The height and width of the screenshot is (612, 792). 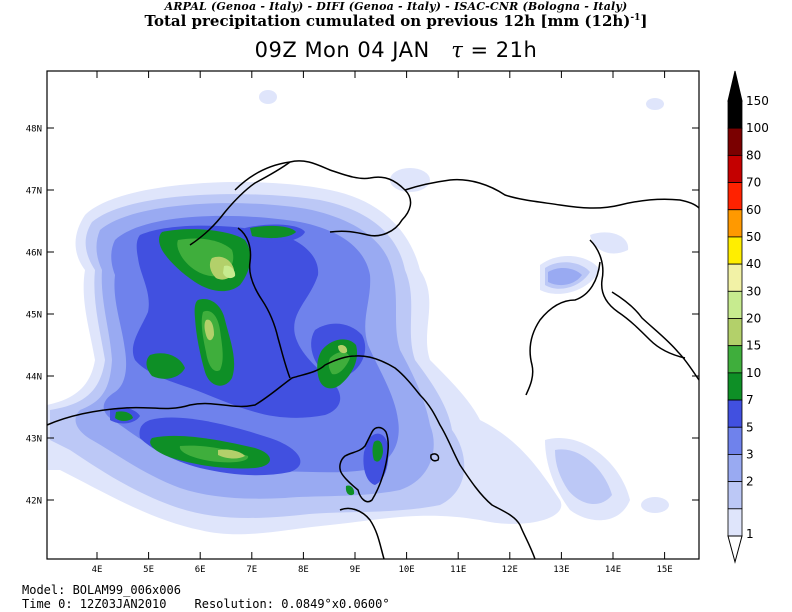 What do you see at coordinates (406, 570) in the screenshot?
I see `lon-label: 10E` at bounding box center [406, 570].